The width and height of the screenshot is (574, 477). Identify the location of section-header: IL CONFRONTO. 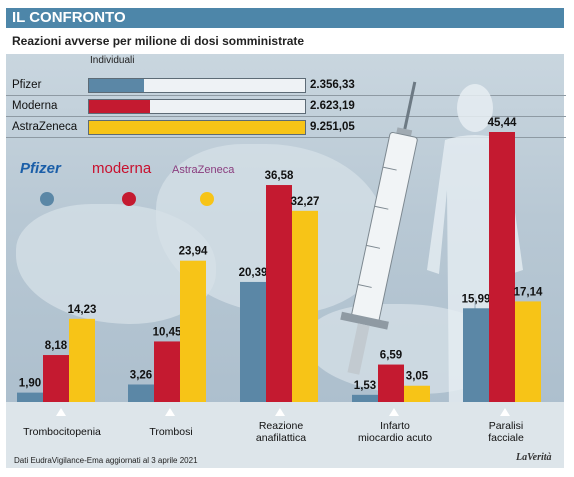
(285, 18).